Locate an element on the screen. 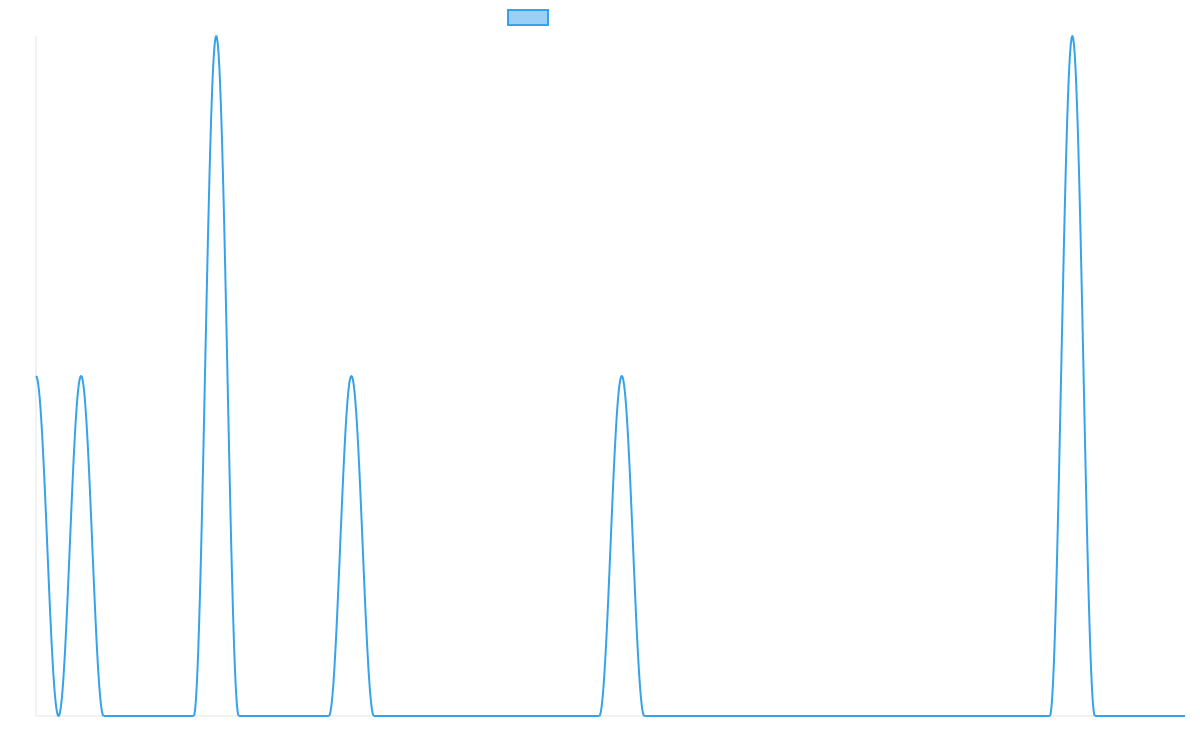  series-segment-start is located at coordinates (70, 546).